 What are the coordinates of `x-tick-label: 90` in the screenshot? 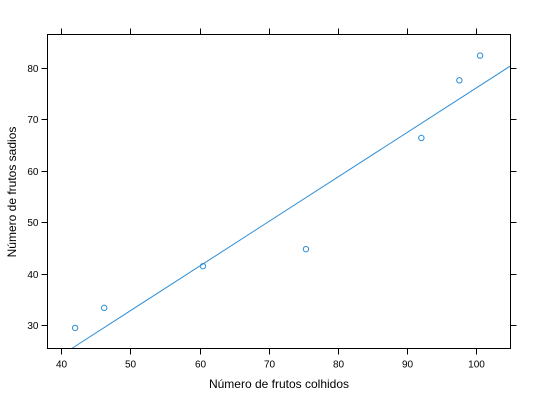 It's located at (408, 365).